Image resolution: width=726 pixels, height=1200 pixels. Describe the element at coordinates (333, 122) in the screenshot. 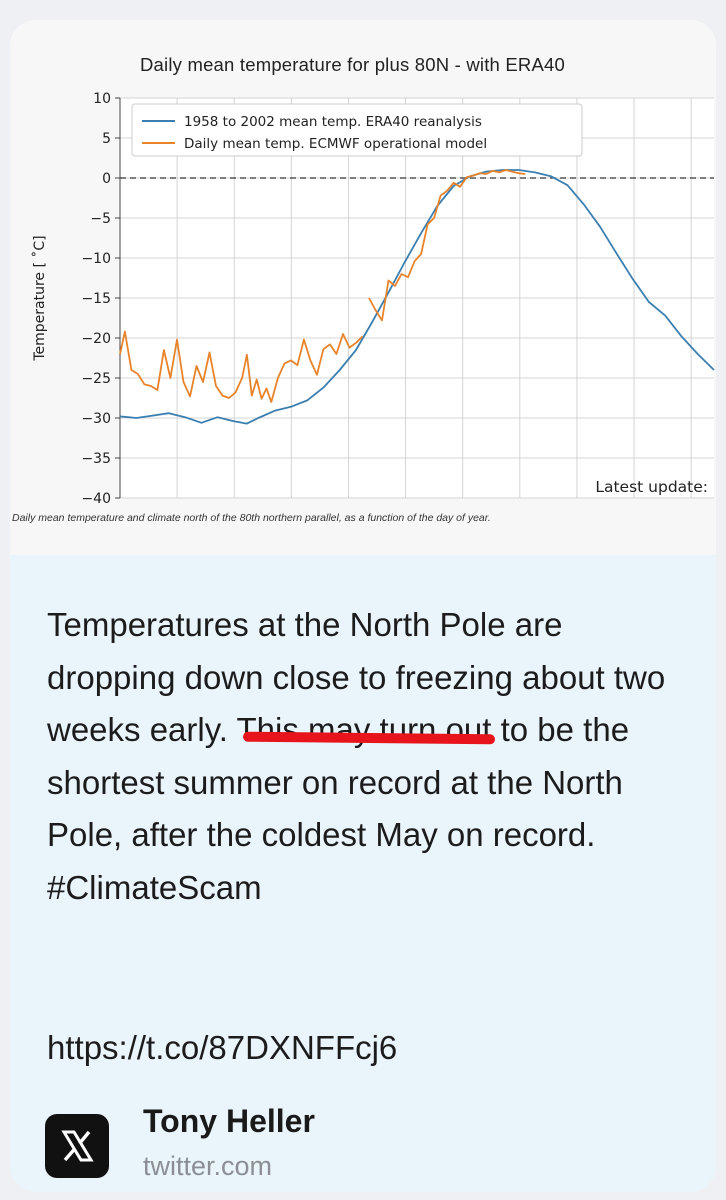

I see `legend-label: 1958 to 2002 mean temp. ERA40 reanalysis` at that location.